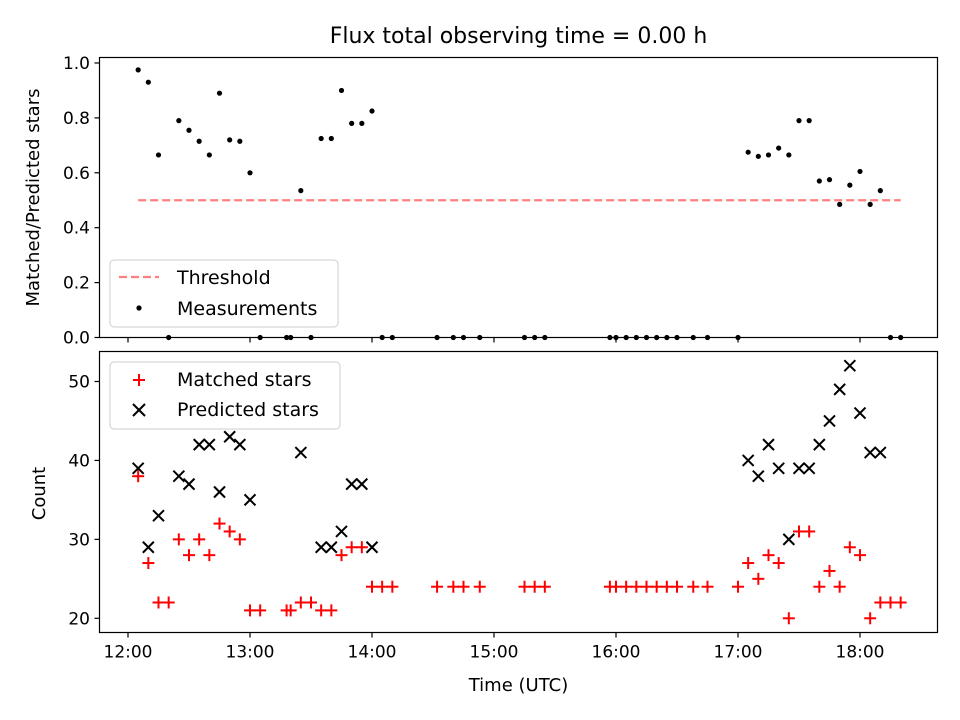  What do you see at coordinates (84, 500) in the screenshot?
I see `count-y-axis: 20 30 40 50` at bounding box center [84, 500].